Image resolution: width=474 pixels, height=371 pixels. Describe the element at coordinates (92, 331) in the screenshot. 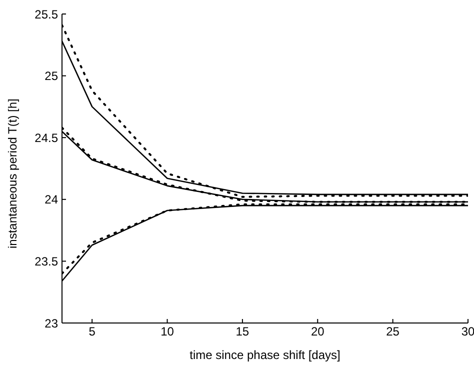

I see `x-tick-label: 5` at that location.